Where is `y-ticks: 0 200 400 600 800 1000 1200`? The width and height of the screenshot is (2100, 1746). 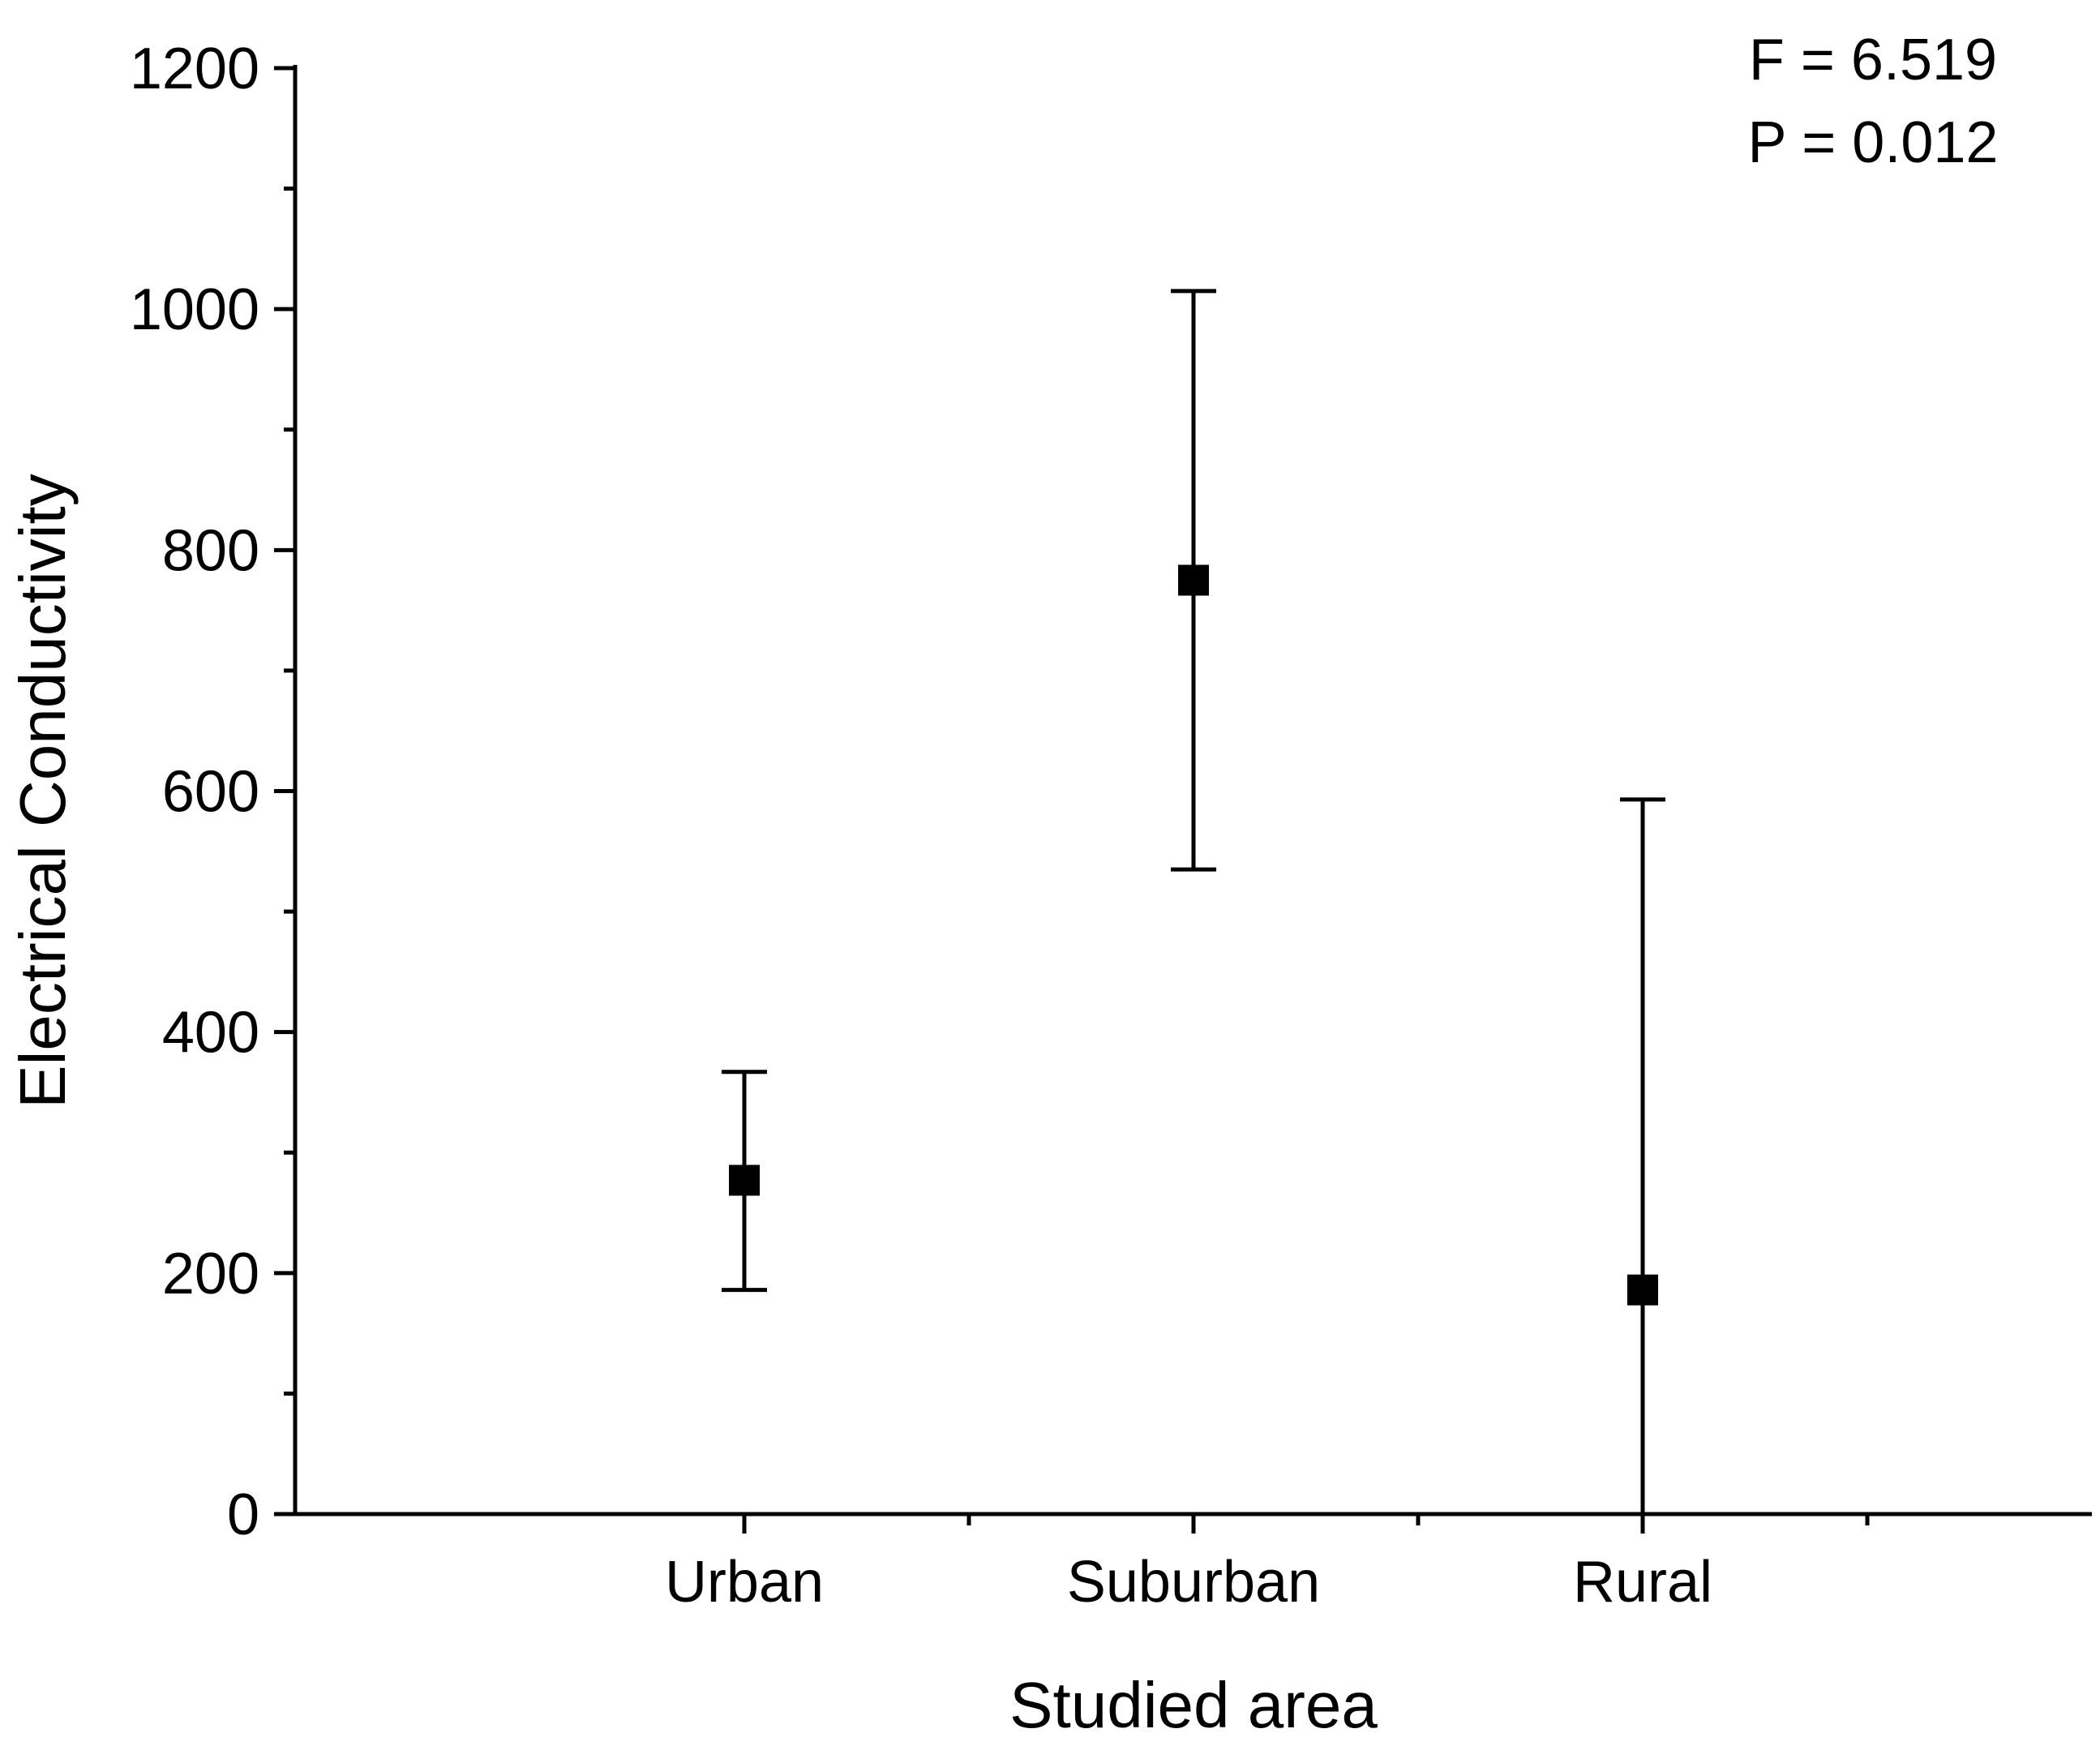
y-ticks: 0 200 400 600 800 1000 1200 is located at coordinates (213, 792).